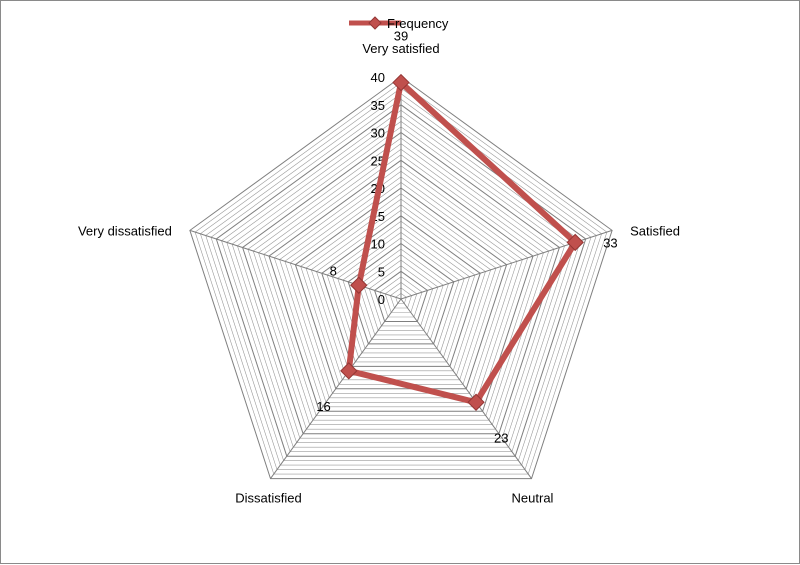 This screenshot has height=565, width=800. Describe the element at coordinates (125, 230) in the screenshot. I see `category-label-very-dissatisfied: Very dissatisfied` at that location.